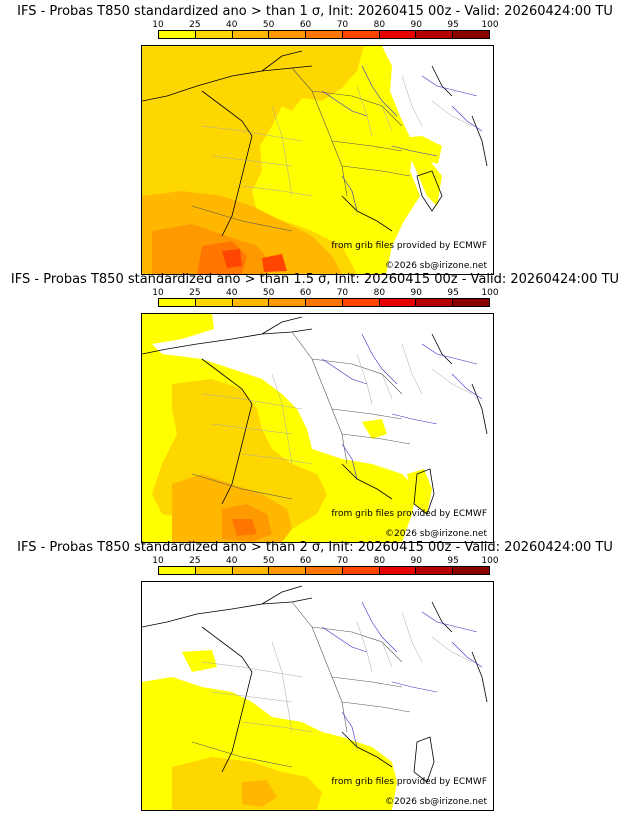 Image resolution: width=630 pixels, height=828 pixels. I want to click on map-graphic, so click(315, 697).